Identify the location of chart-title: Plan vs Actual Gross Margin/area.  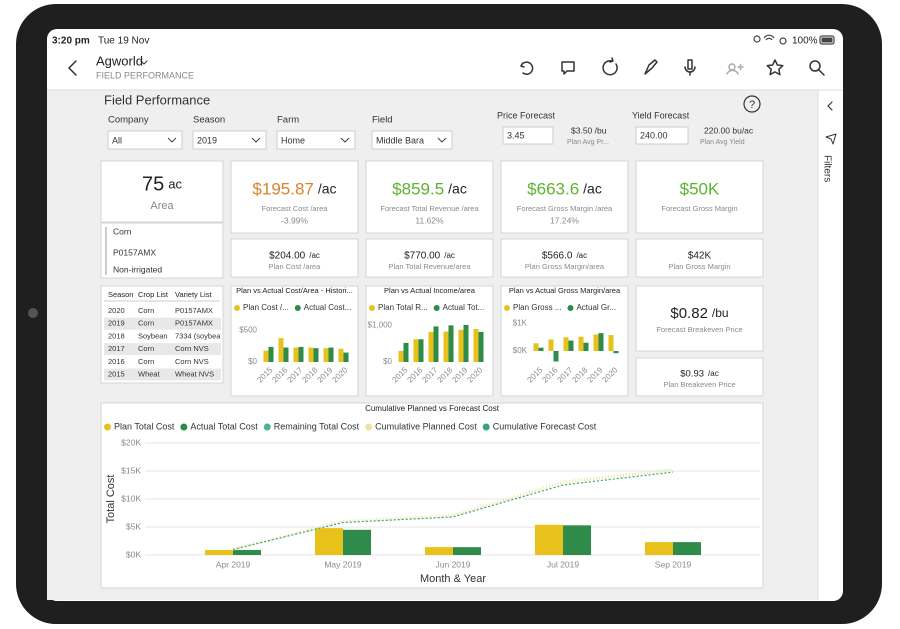
(565, 290).